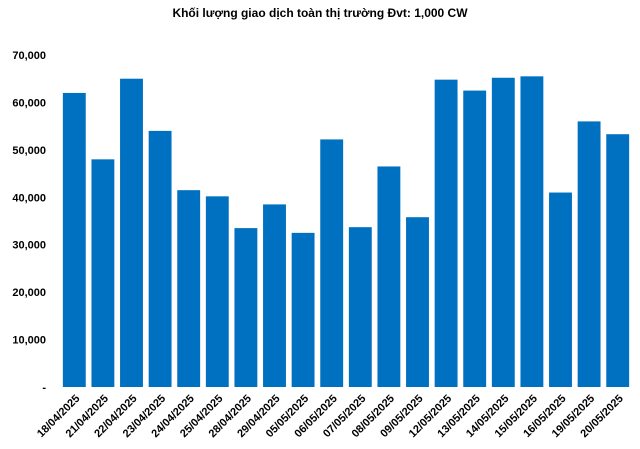 This screenshot has height=449, width=640. I want to click on y-tick-label: 10,000, so click(29, 341).